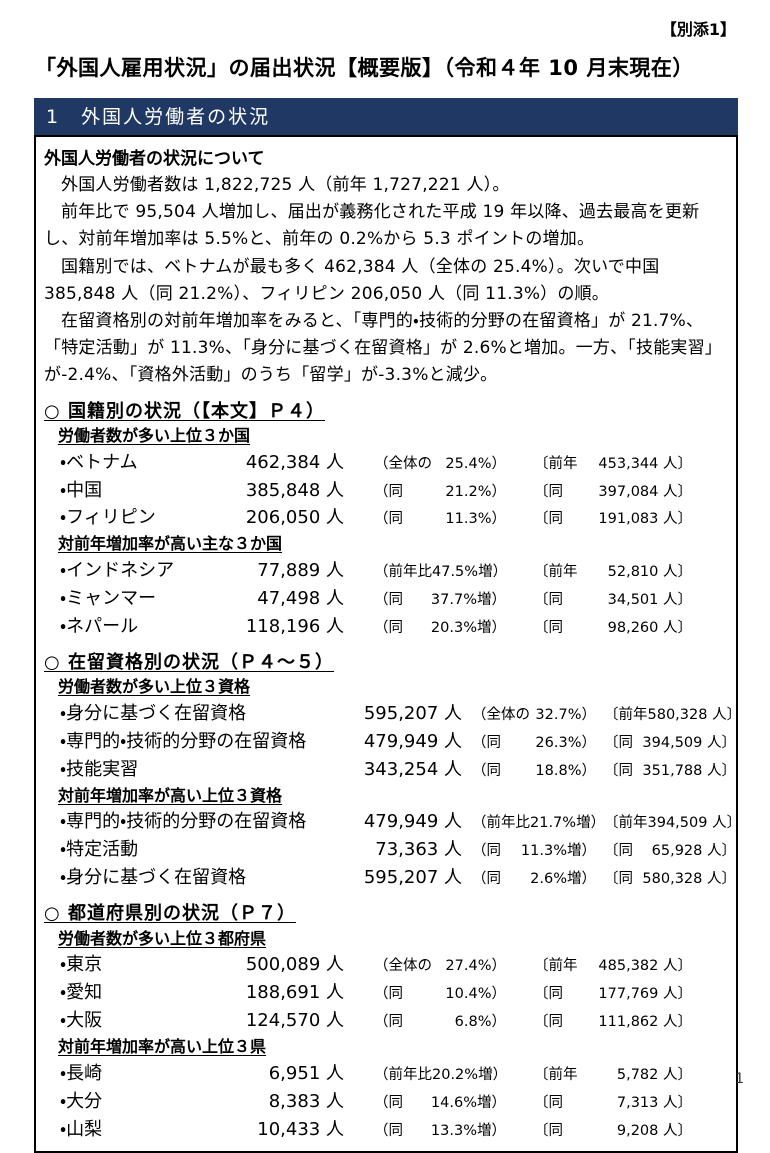 This screenshot has width=770, height=1153. I want to click on stat-previous: 〔同 580,328 人〕, so click(670, 879).